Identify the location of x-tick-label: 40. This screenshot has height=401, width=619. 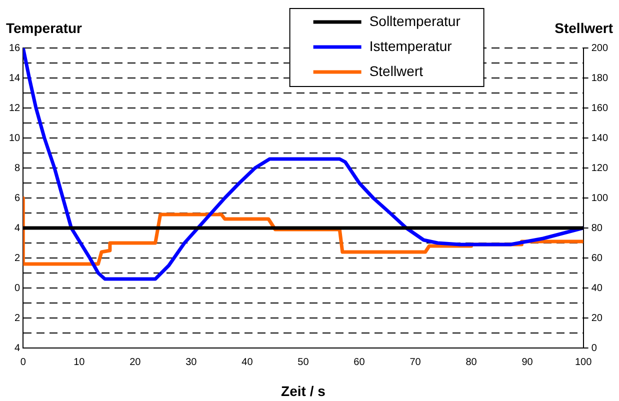
(248, 362).